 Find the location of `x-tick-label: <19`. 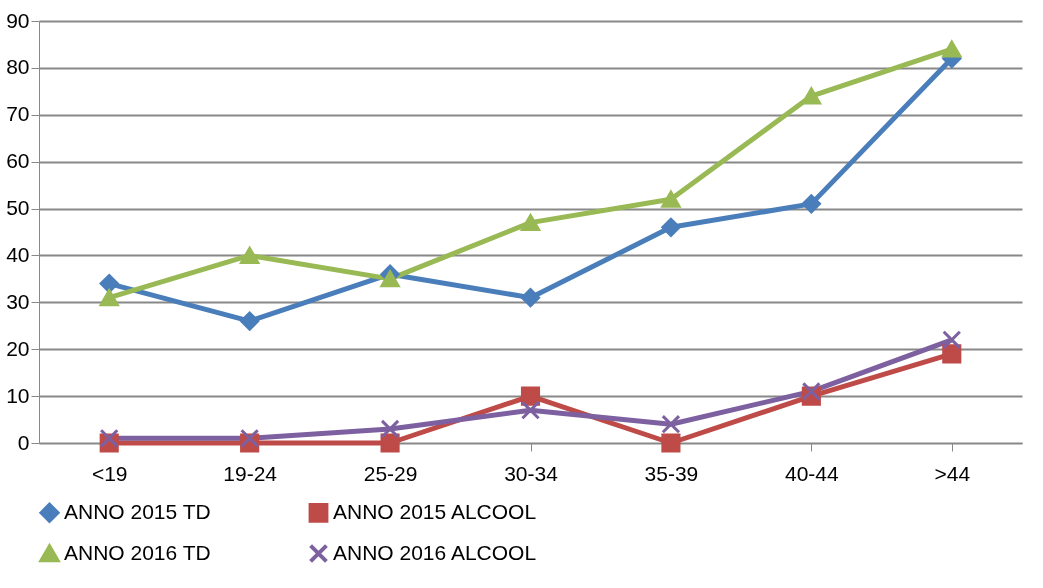

x-tick-label: <19 is located at coordinates (109, 473).